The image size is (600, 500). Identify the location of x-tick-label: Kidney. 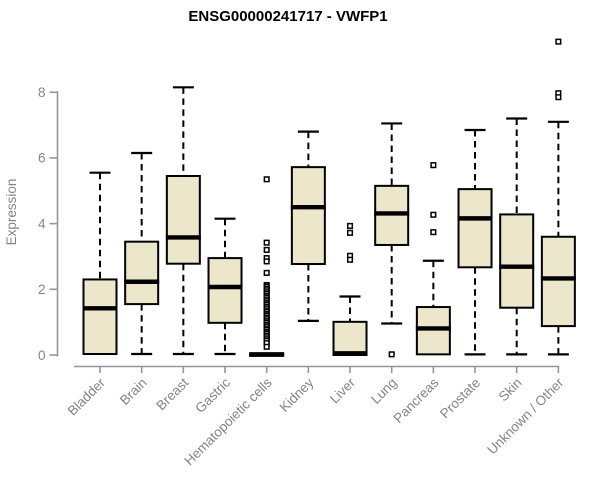
(297, 395).